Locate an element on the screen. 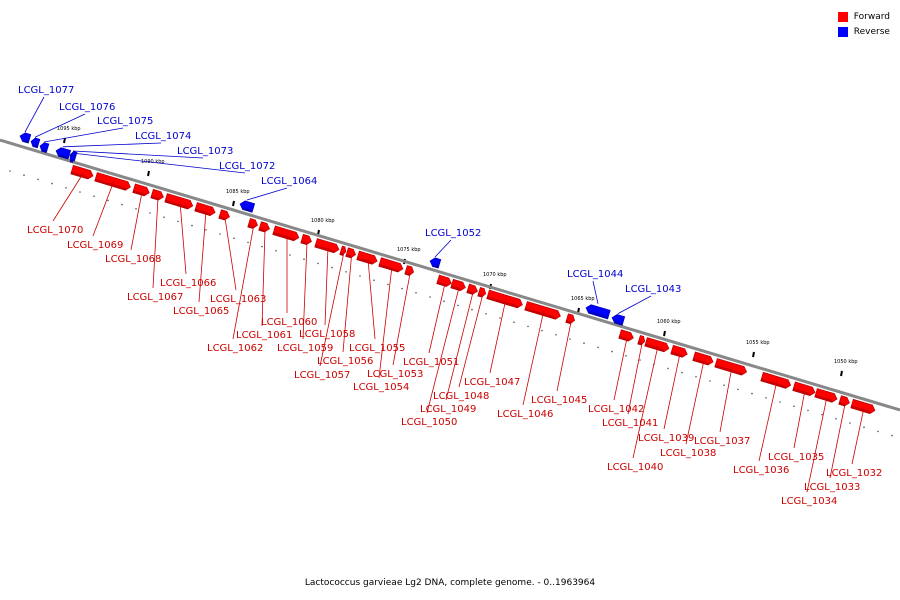  gene-label-LCGL_1061: LCGL_1061 is located at coordinates (264, 335).